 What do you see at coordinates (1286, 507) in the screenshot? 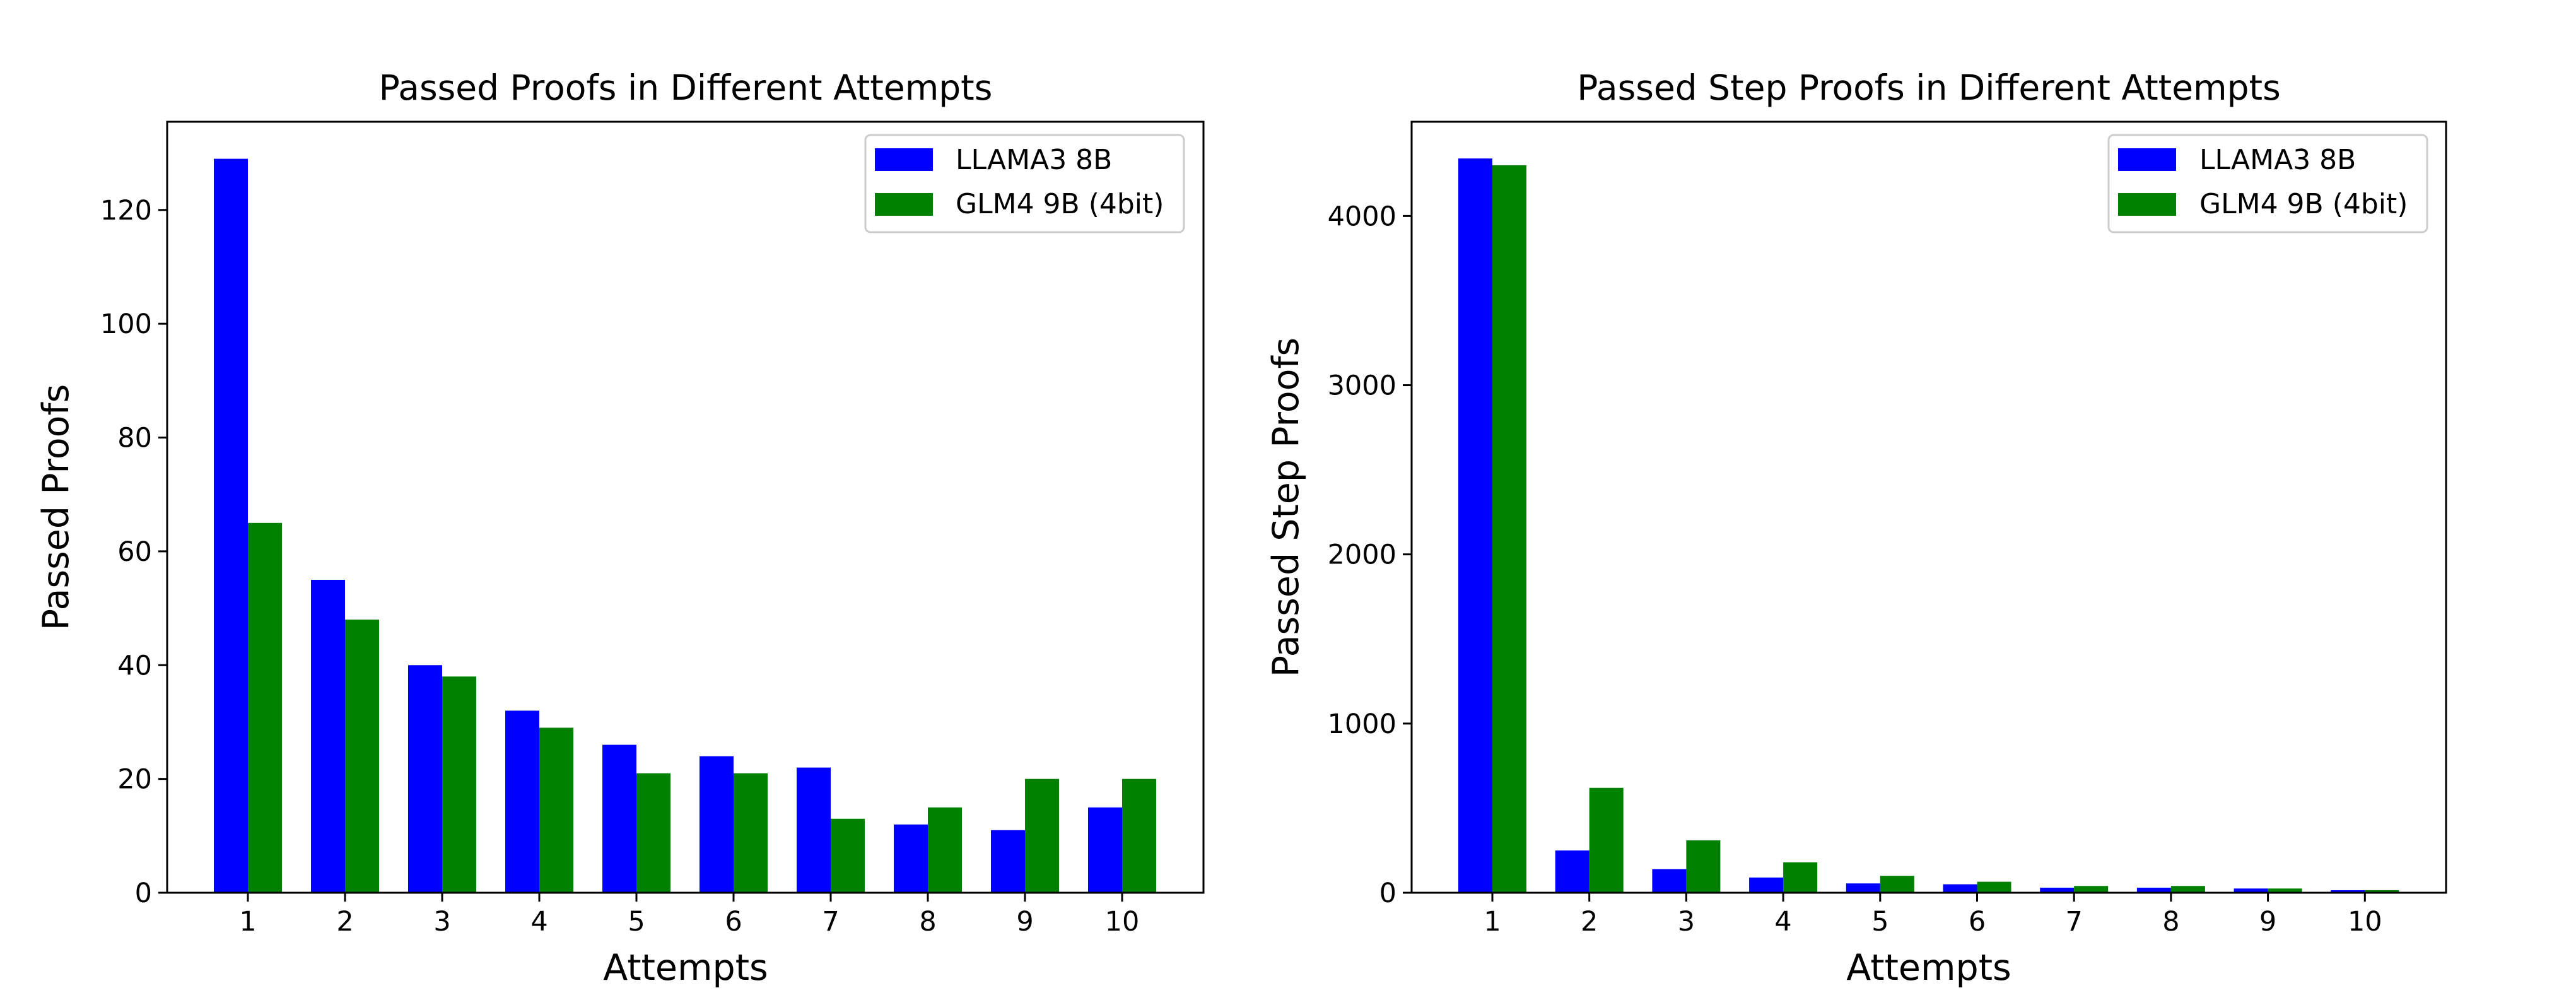
I see `y-axis-label: Passed Step Proofs` at bounding box center [1286, 507].